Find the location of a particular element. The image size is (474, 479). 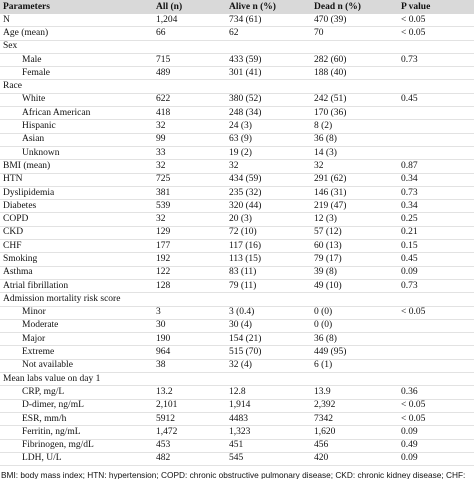

cell: 964 is located at coordinates (189, 352).